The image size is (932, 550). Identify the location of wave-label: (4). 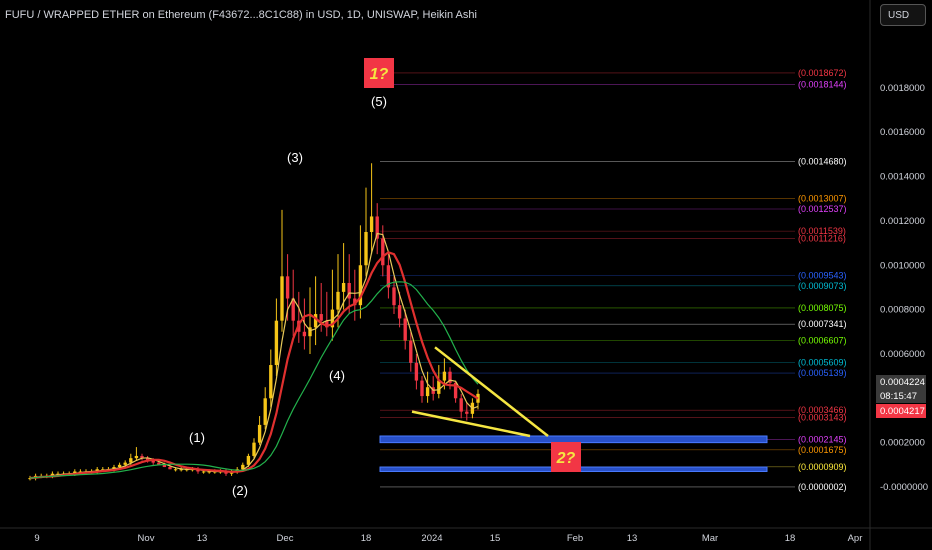
(337, 375).